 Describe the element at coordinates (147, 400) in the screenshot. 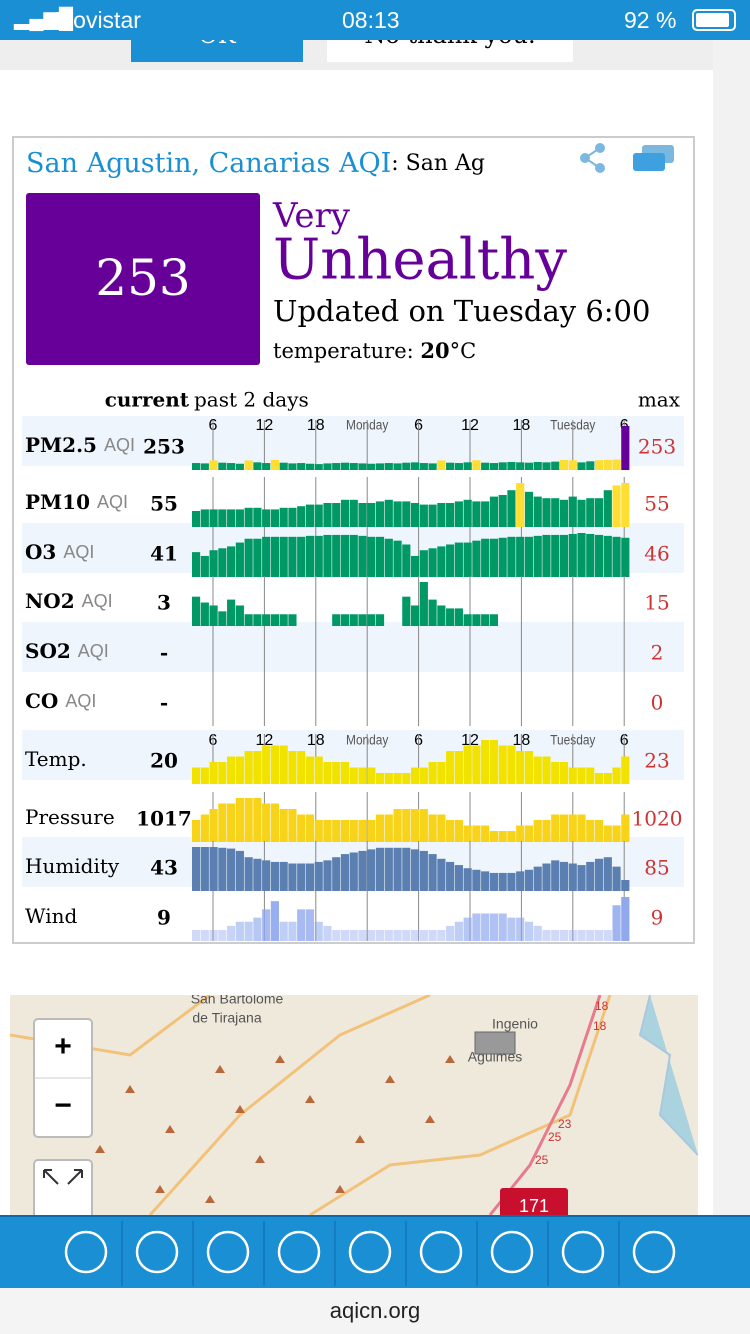

I see `header-current: current` at that location.